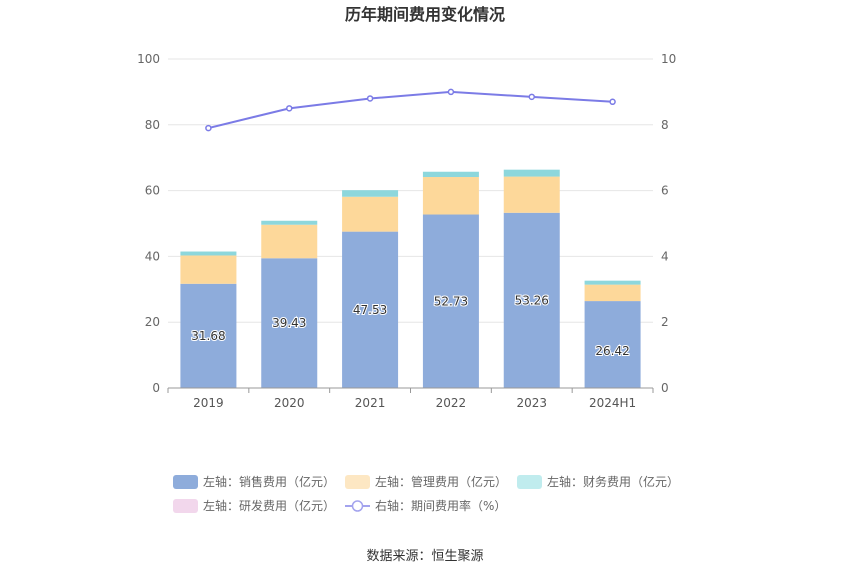 This screenshot has width=850, height=575. I want to click on legend-label: 右轴：期间费用率（%）, so click(440, 505).